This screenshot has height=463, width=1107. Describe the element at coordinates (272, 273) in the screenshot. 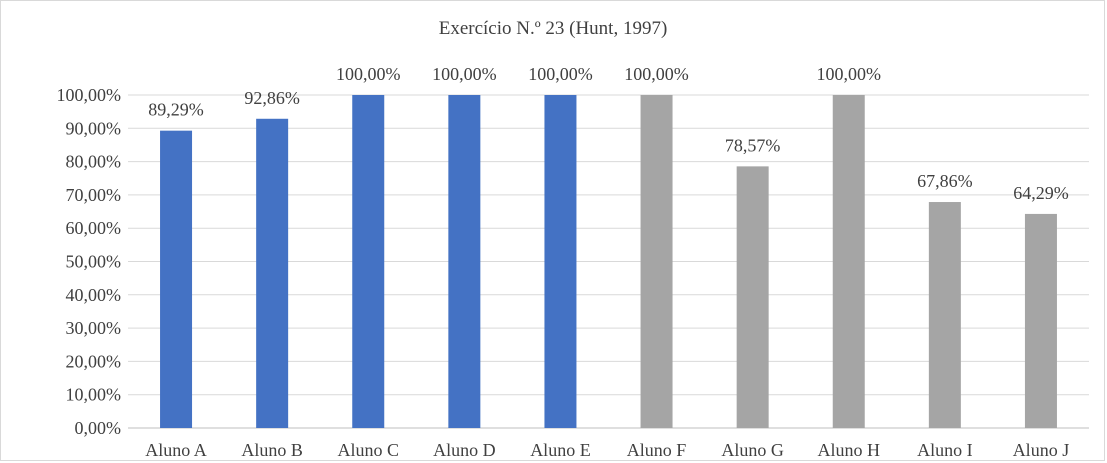

I see `bar-aluno-b` at that location.